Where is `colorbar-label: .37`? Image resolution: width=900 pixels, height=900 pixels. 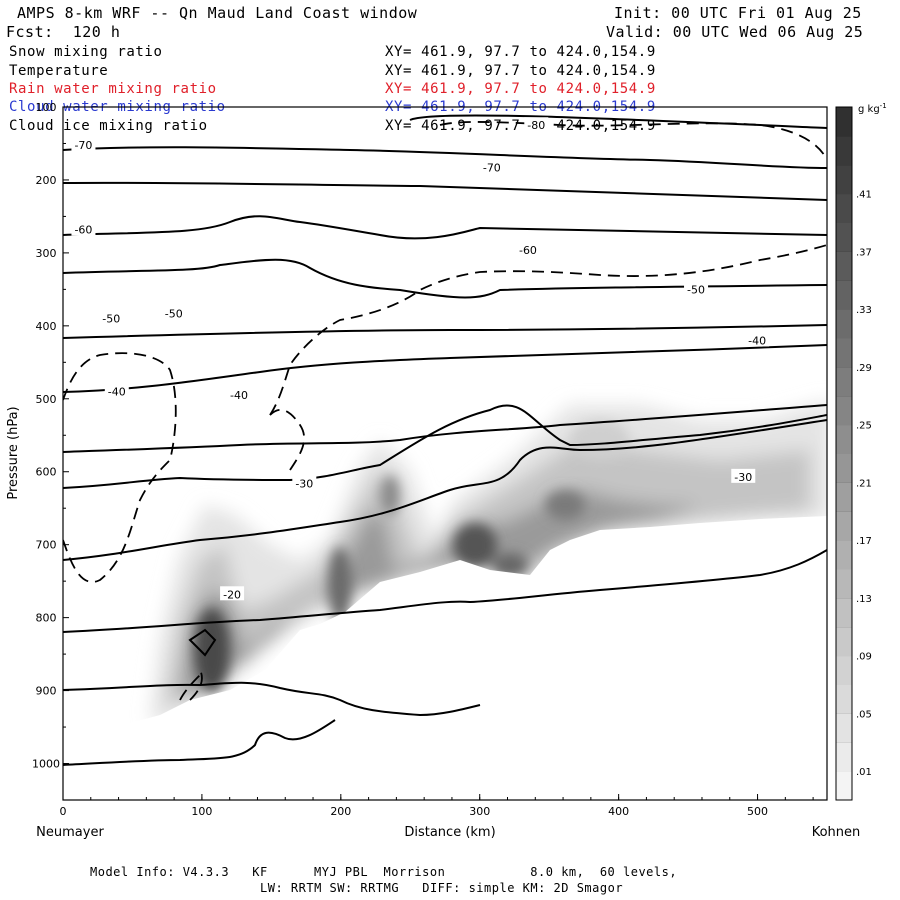
colorbar-label: .37 is located at coordinates (864, 252).